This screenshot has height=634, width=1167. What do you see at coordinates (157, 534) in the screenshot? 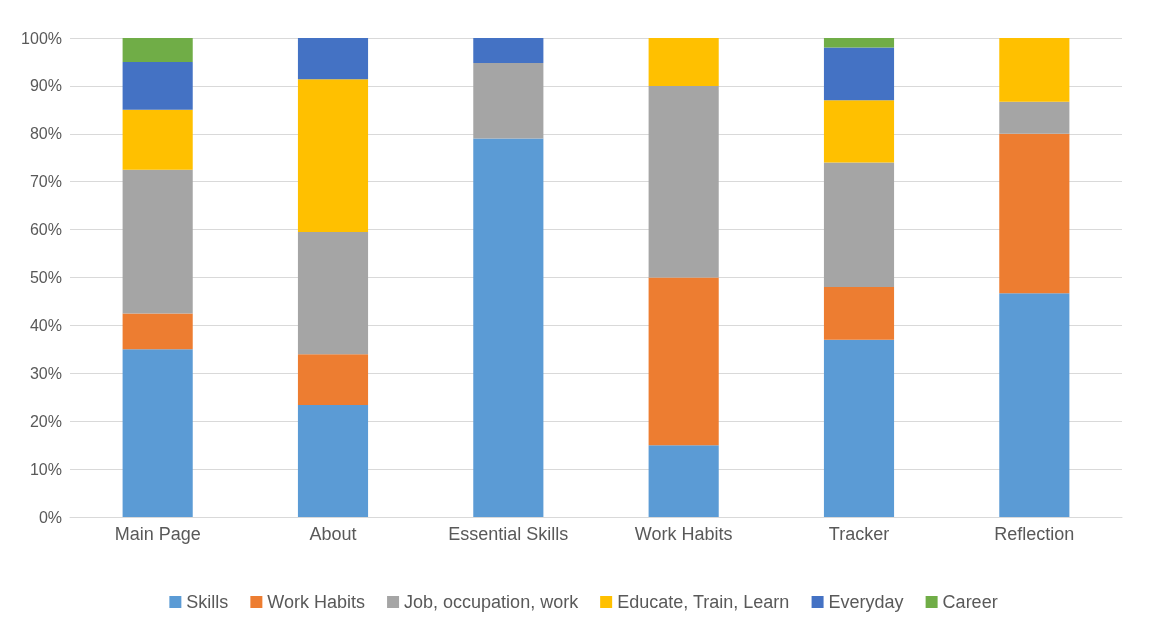
I see `x-tick-label: Main Page` at bounding box center [157, 534].